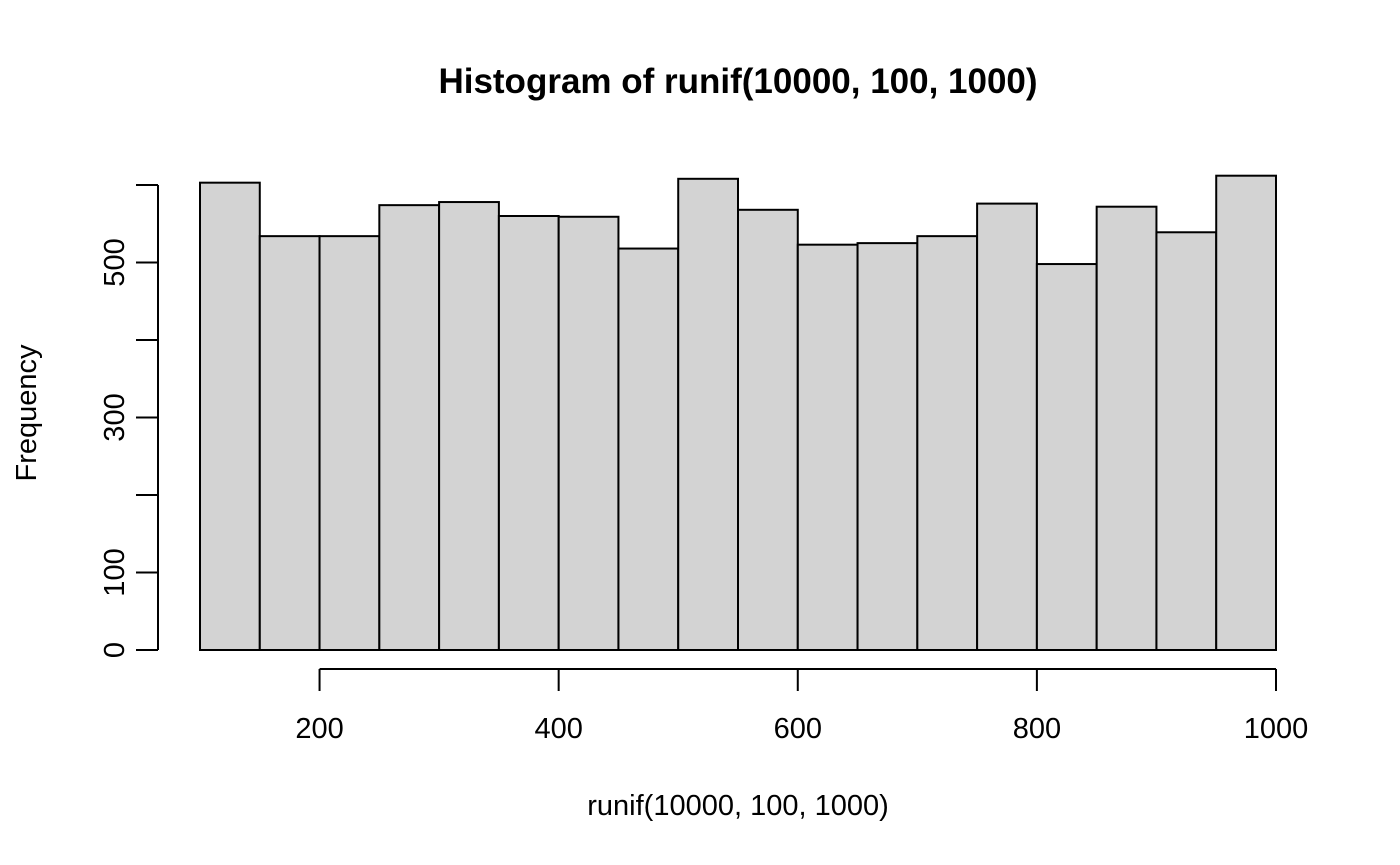 This screenshot has width=1400, height=865. What do you see at coordinates (1037, 729) in the screenshot?
I see `x-tick-label: 800` at bounding box center [1037, 729].